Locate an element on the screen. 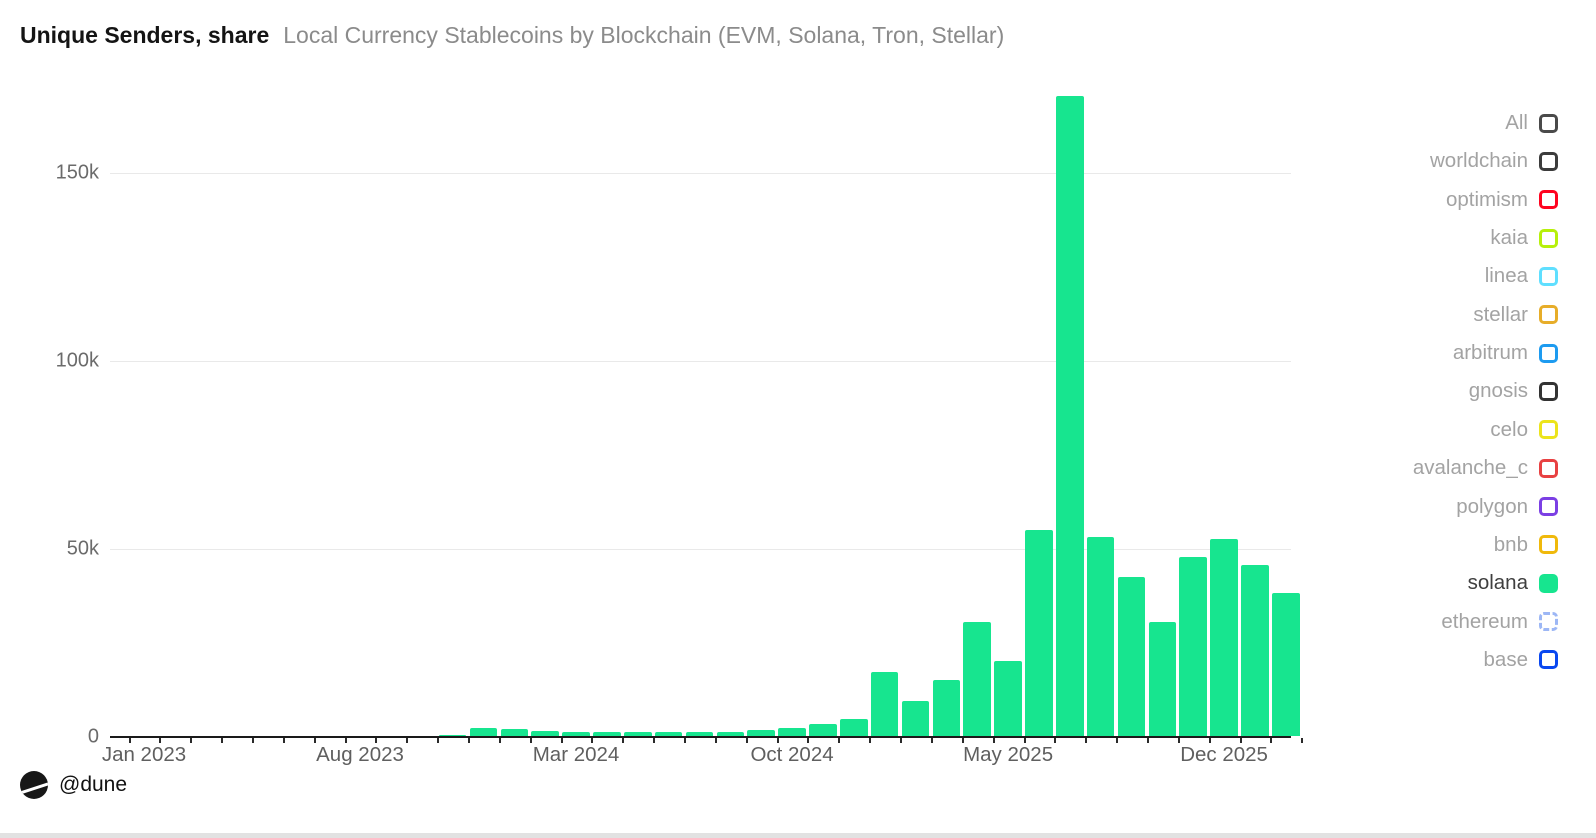 The width and height of the screenshot is (1596, 838). chart-bar-apr-2024 is located at coordinates (607, 734).